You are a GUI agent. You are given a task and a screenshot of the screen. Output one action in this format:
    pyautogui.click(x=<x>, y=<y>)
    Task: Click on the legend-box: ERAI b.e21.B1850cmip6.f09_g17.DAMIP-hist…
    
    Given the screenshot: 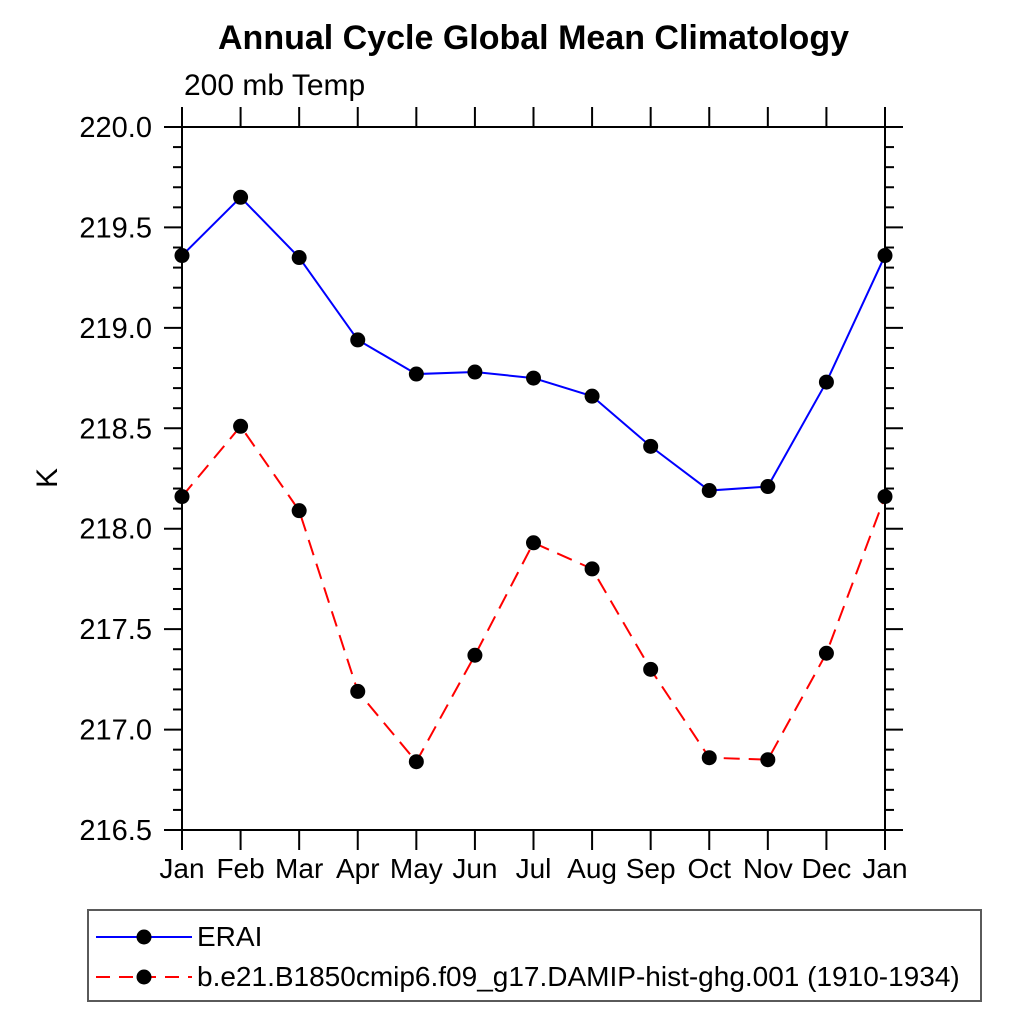 What is the action you would take?
    pyautogui.click(x=534, y=955)
    